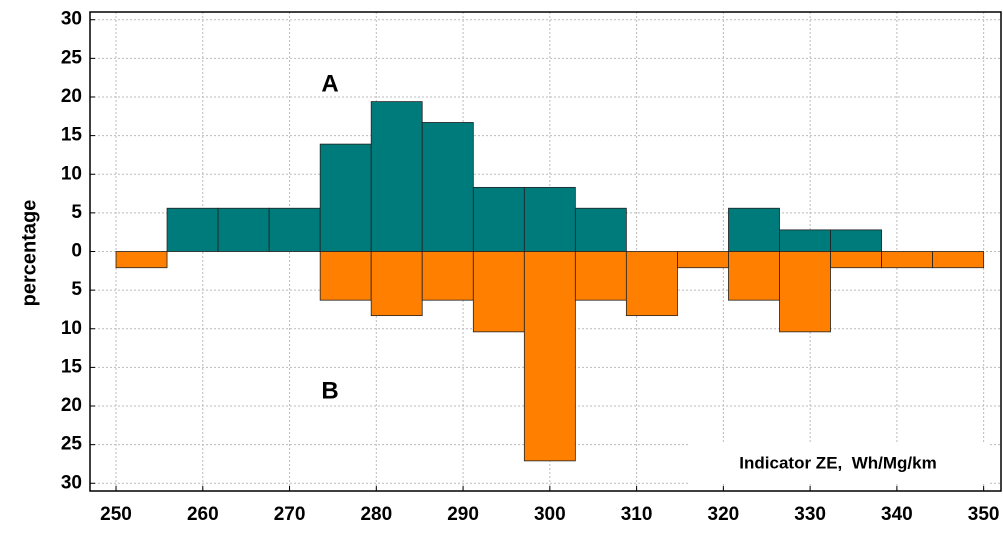  Describe the element at coordinates (984, 514) in the screenshot. I see `x-tick-label: 350` at that location.